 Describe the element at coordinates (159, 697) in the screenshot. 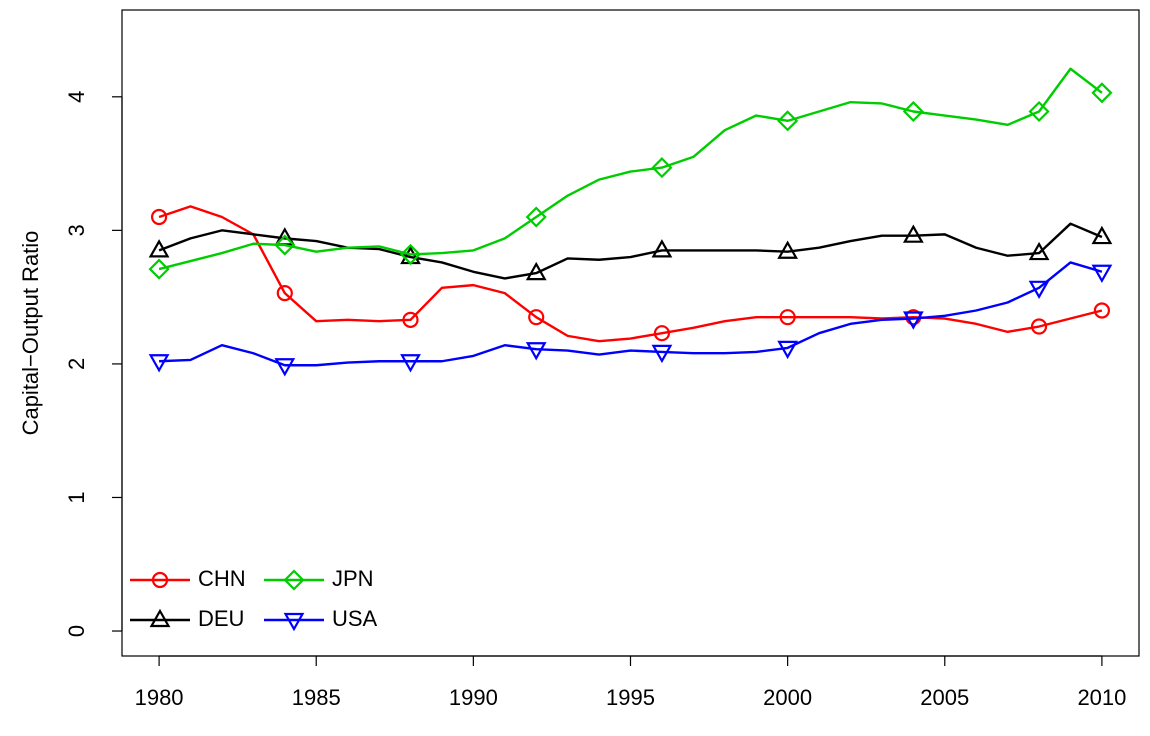

I see `x-tick-label: 1980` at that location.